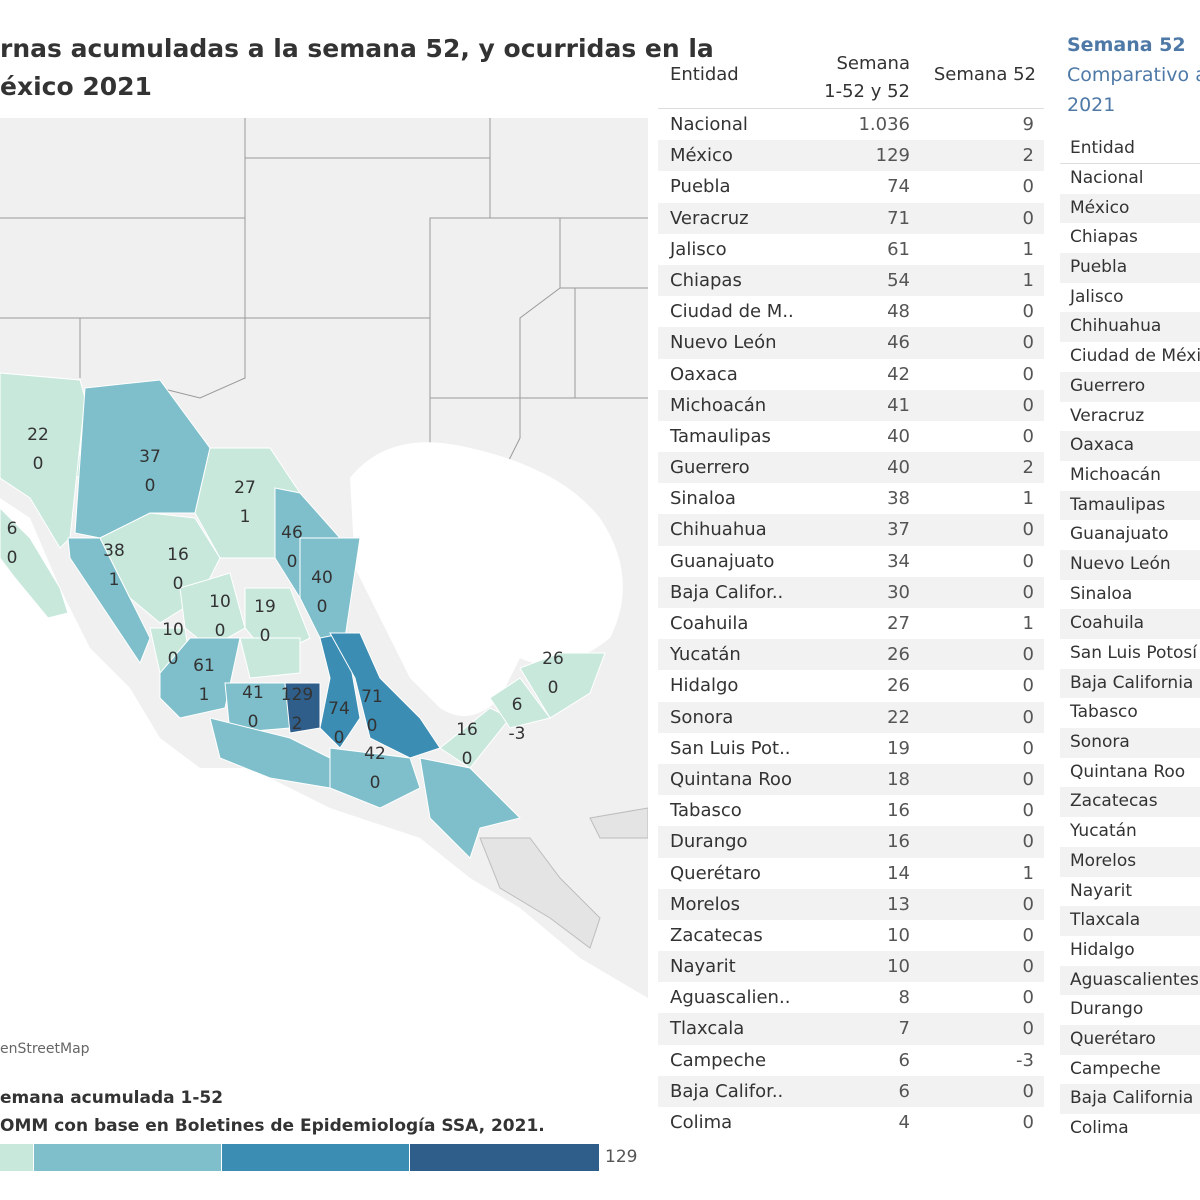 Image resolution: width=1200 pixels, height=1200 pixels. What do you see at coordinates (851, 280) in the screenshot?
I see `table-row: Chiapas 54 1` at bounding box center [851, 280].